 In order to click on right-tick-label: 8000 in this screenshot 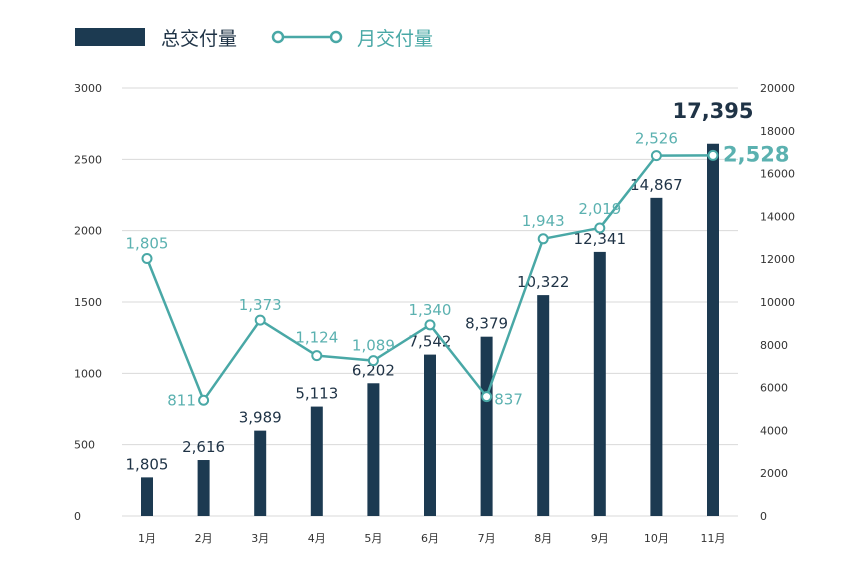, I will do `click(774, 345)`.